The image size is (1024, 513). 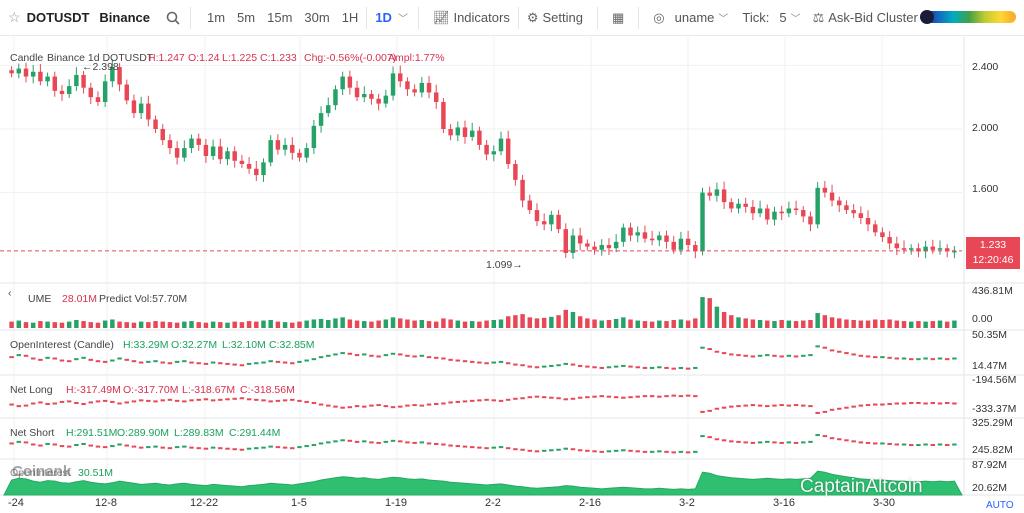 What do you see at coordinates (618, 18) in the screenshot?
I see `layout-button: ▦` at bounding box center [618, 18].